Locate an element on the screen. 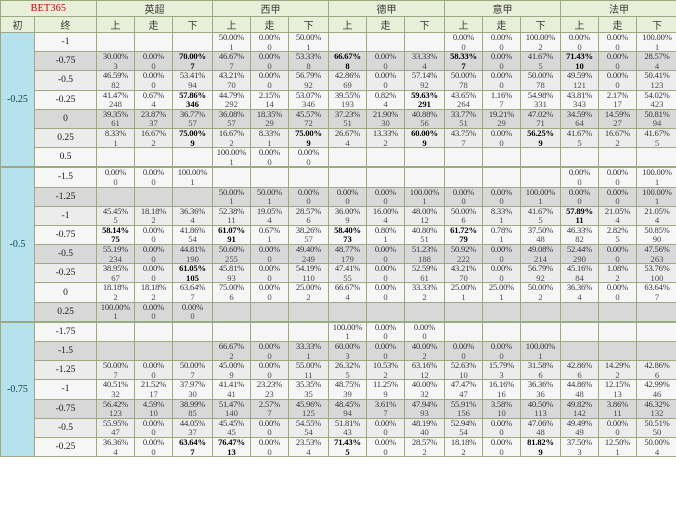 The height and width of the screenshot is (520, 676). stat-percent: 58.33% is located at coordinates (463, 56).